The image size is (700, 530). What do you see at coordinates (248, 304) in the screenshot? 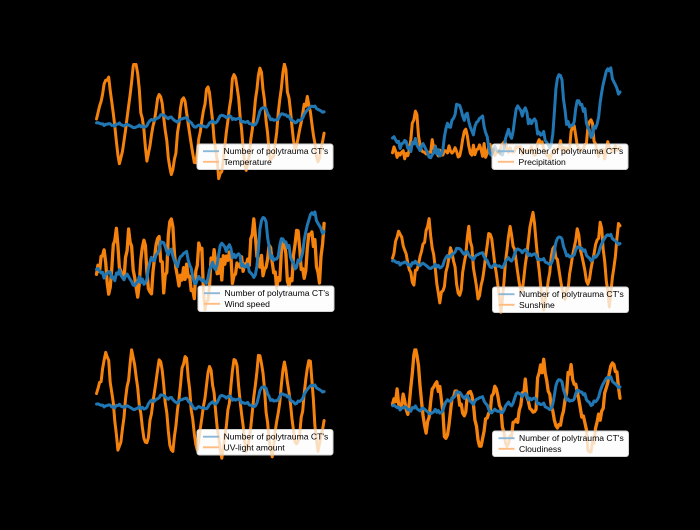
I see `svg-text: Wind speed` at bounding box center [248, 304].